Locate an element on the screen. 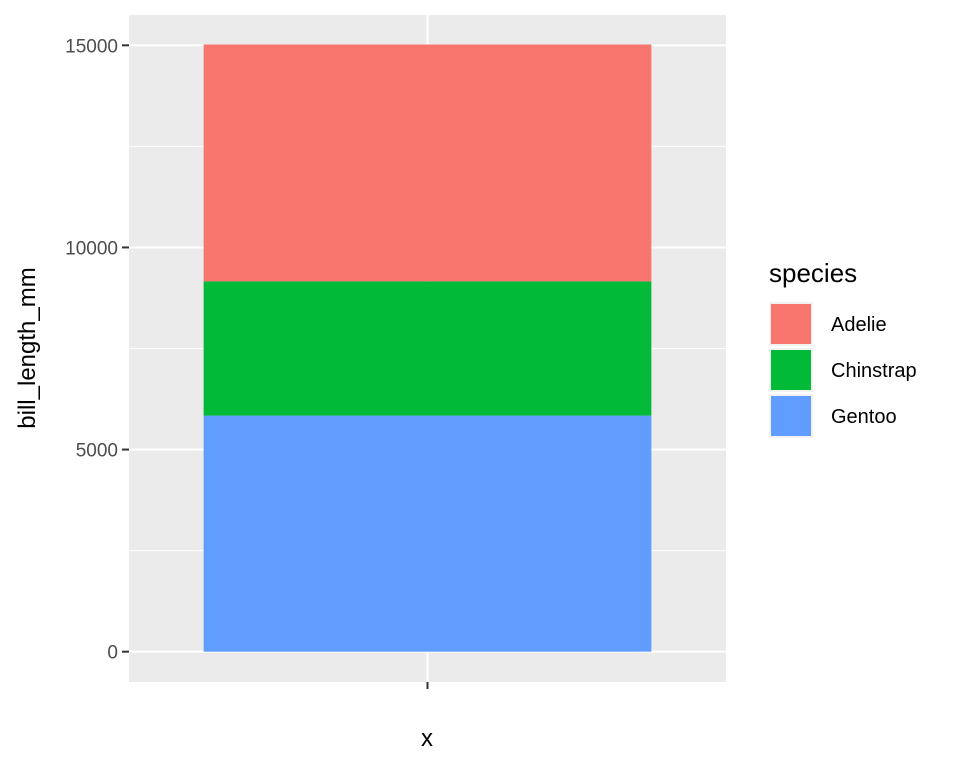 The height and width of the screenshot is (768, 960). y-tick-label: 0 is located at coordinates (112, 653).